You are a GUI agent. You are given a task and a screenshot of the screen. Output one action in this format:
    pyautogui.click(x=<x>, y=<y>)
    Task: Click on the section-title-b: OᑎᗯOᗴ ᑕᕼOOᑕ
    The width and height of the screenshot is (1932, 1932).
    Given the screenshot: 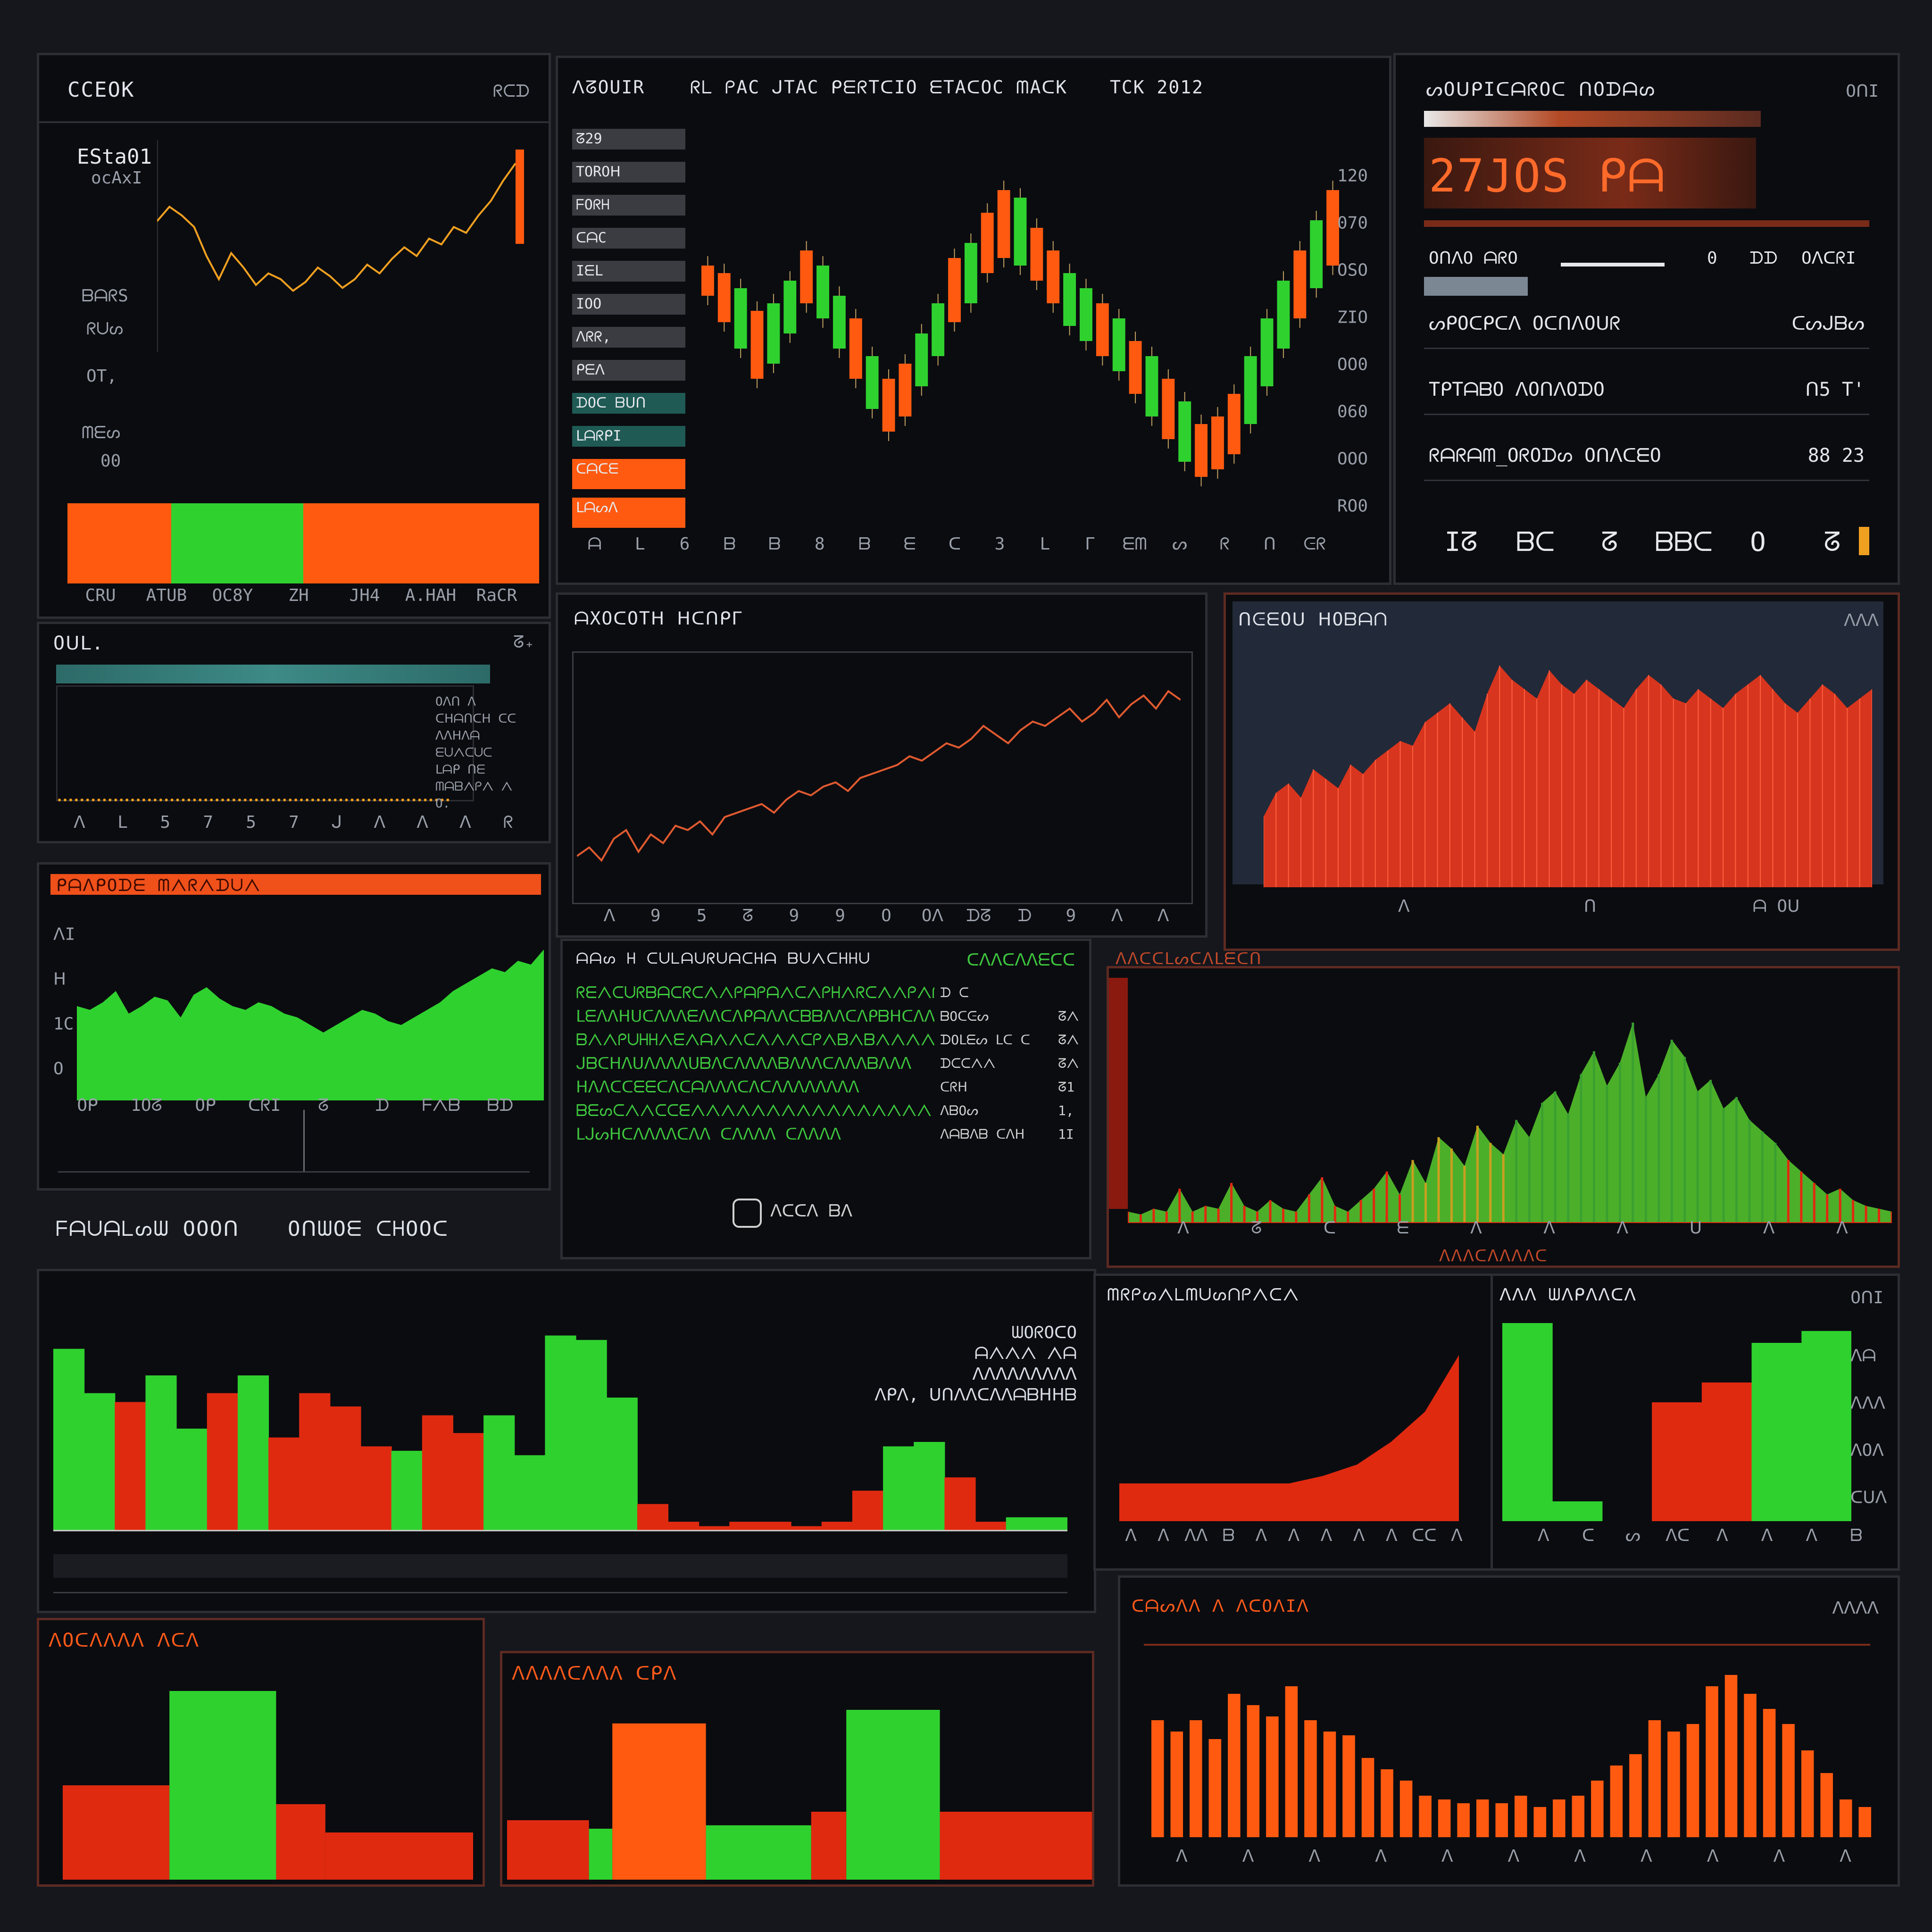 What is the action you would take?
    pyautogui.click(x=369, y=1229)
    